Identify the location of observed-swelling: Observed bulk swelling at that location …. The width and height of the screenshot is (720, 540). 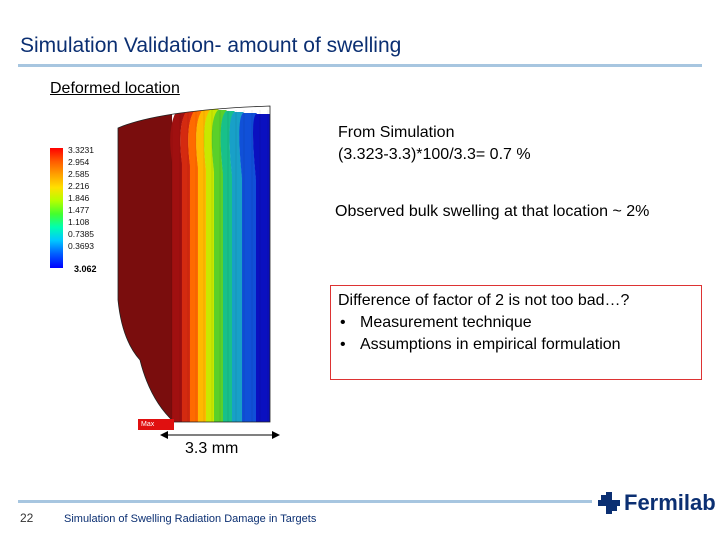
(492, 211).